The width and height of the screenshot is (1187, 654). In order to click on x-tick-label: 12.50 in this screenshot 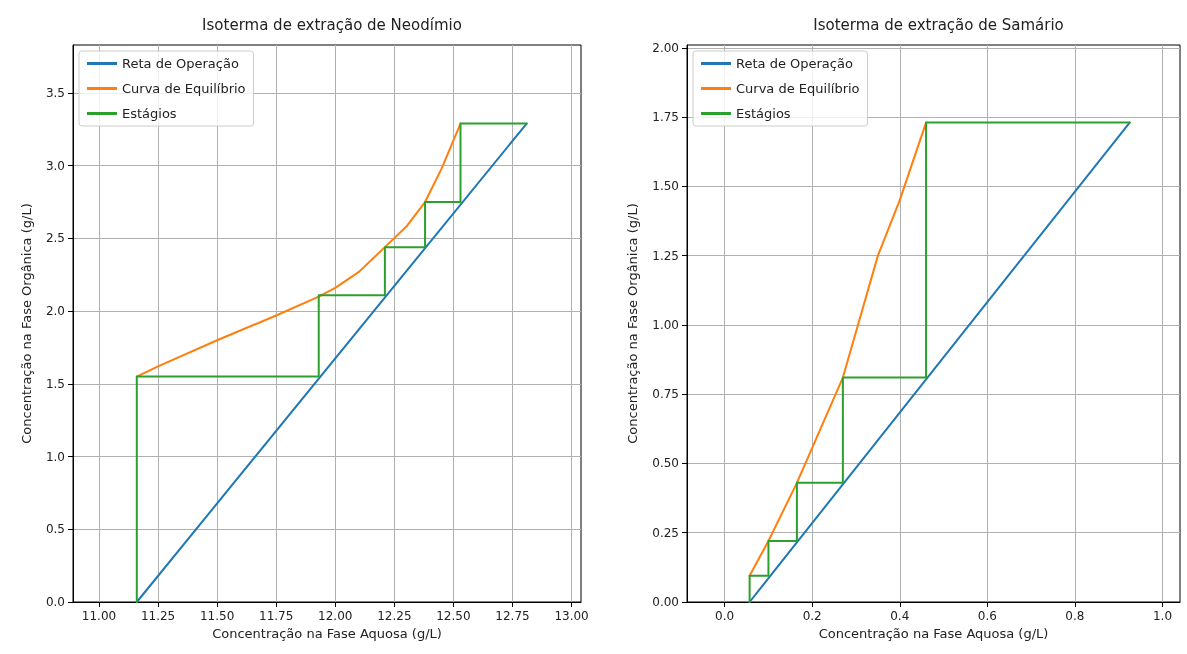, I will do `click(453, 616)`.